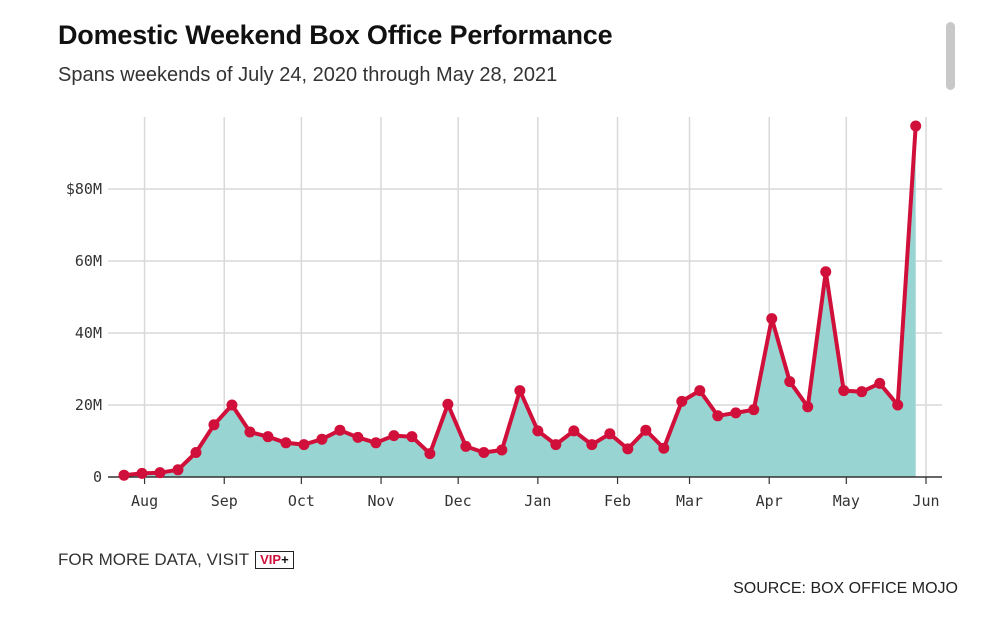 This screenshot has height=632, width=993. Describe the element at coordinates (88, 333) in the screenshot. I see `y-tick-label: 40M` at that location.